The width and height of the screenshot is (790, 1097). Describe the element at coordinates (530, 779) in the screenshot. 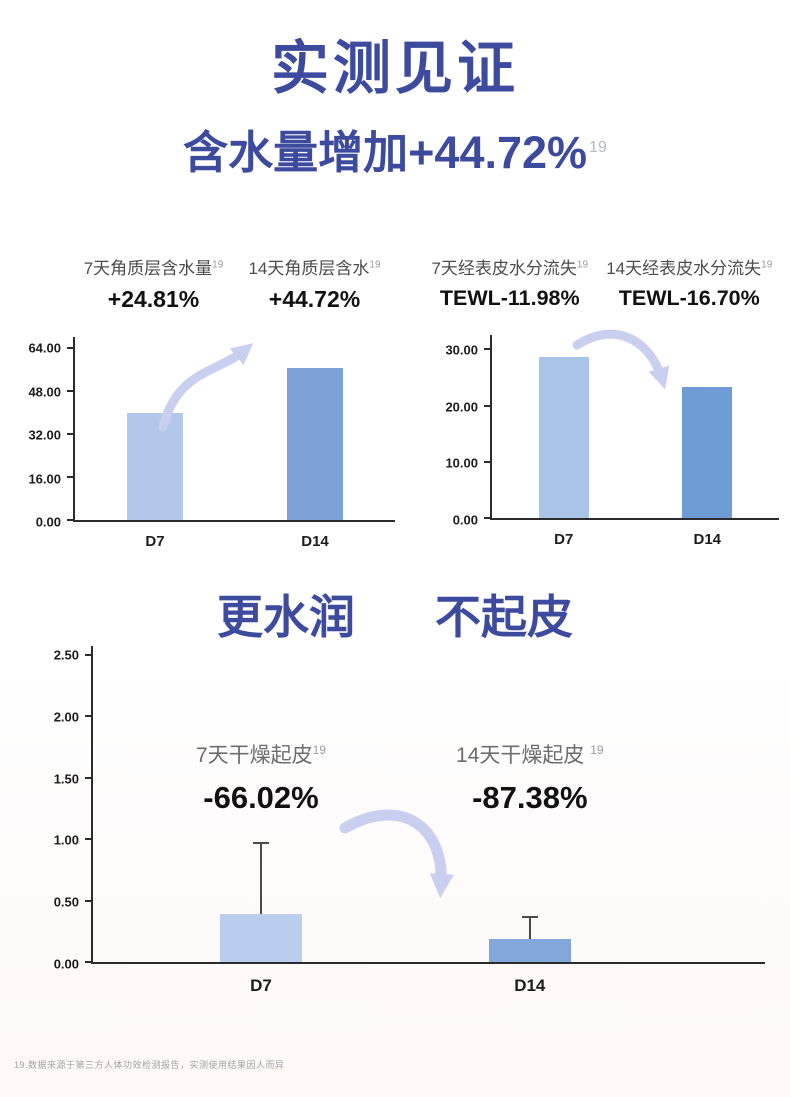

I see `flaking-d14-annotation: 14天干燥起皮 19 -87.38%` at that location.